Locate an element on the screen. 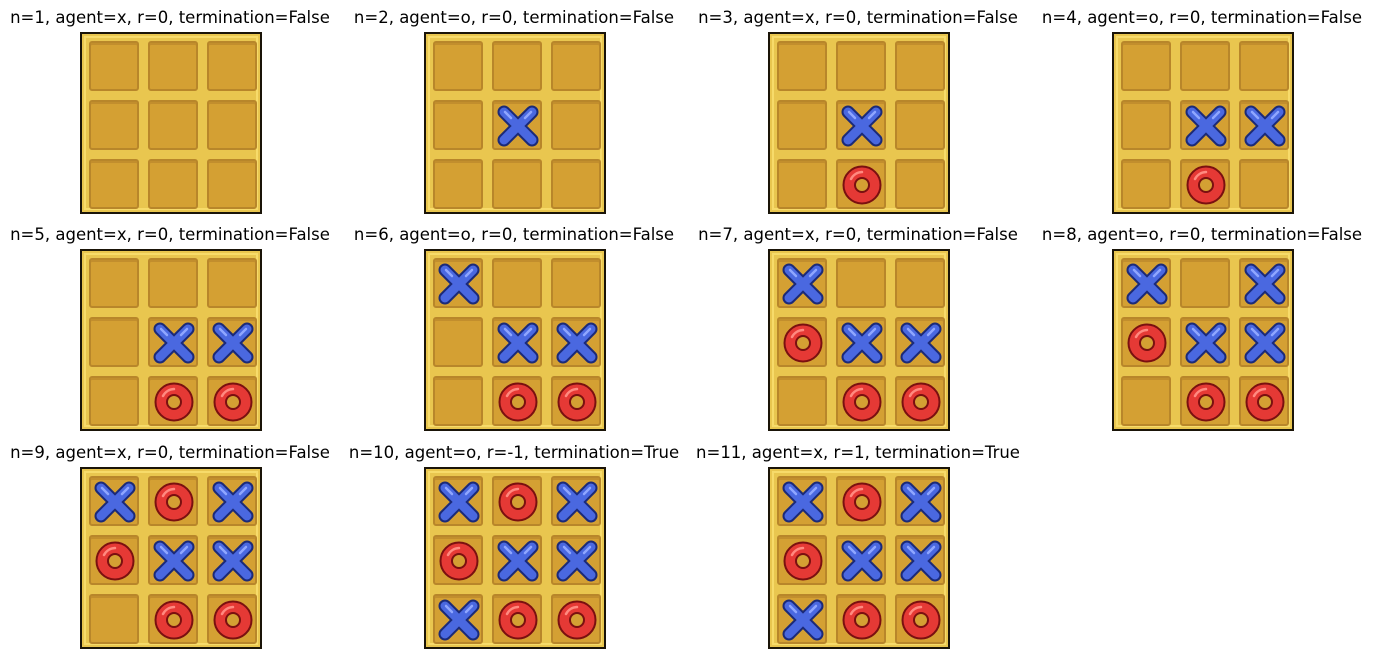 The image size is (1373, 658). board-panel: n=1, agent=x, r=0, termination=False is located at coordinates (170, 108).